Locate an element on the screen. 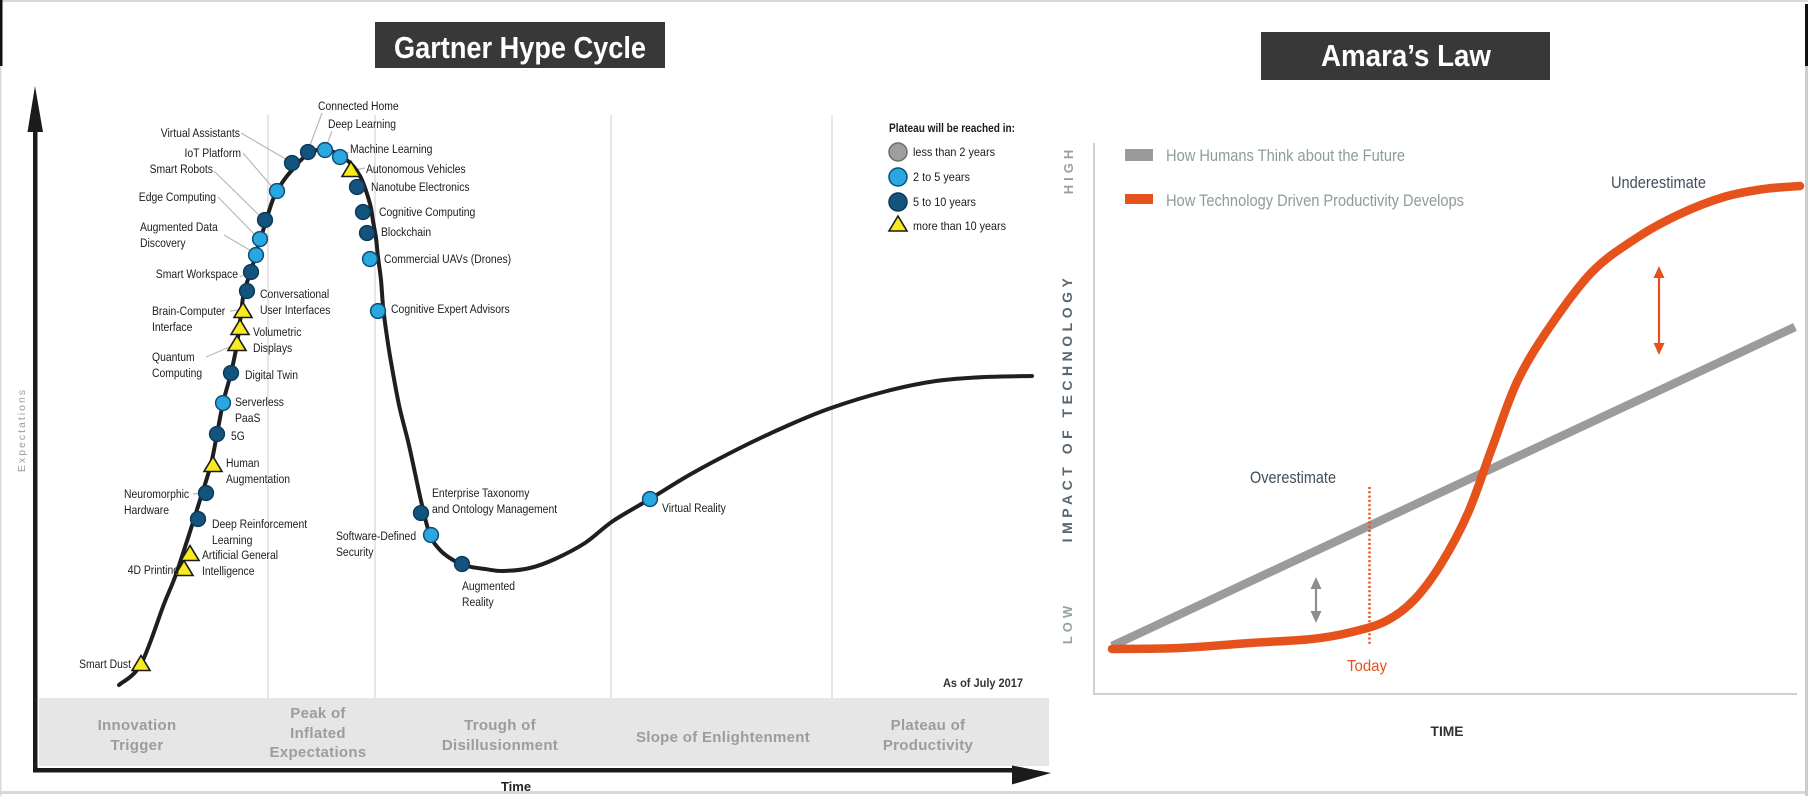 The height and width of the screenshot is (801, 1808). svg-text: As of July 2017 is located at coordinates (983, 683).